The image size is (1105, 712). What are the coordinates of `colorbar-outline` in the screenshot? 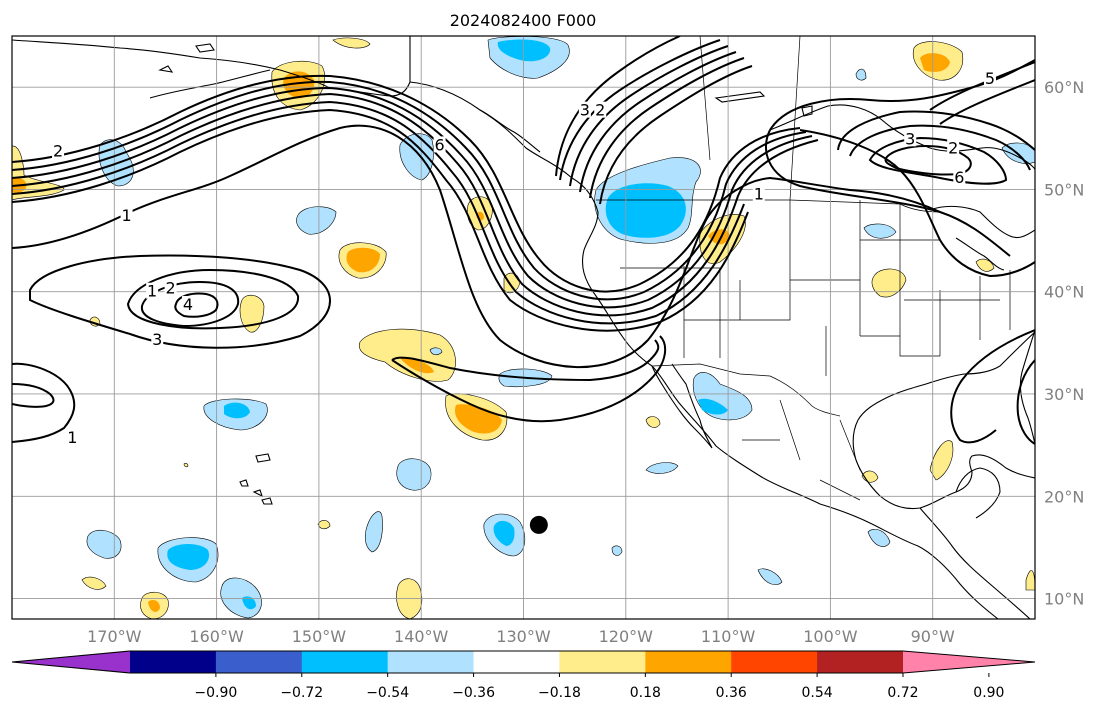 It's located at (523, 662).